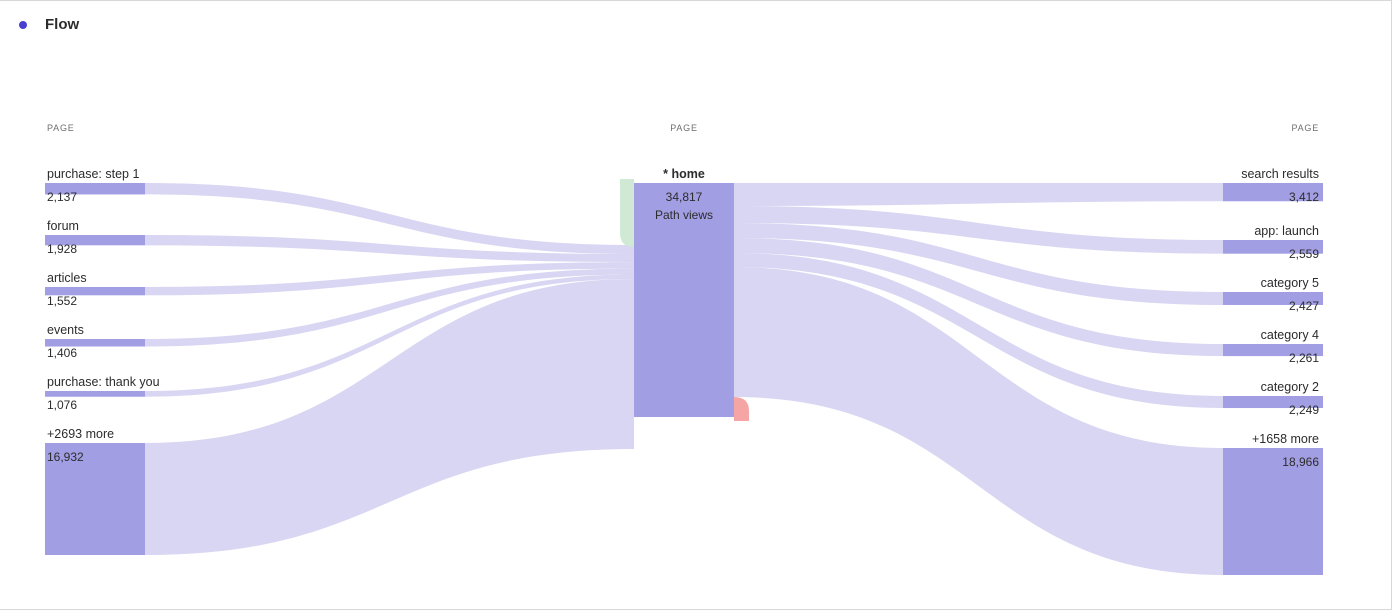  Describe the element at coordinates (1300, 462) in the screenshot. I see `outgoing-node-value: 18,966` at that location.